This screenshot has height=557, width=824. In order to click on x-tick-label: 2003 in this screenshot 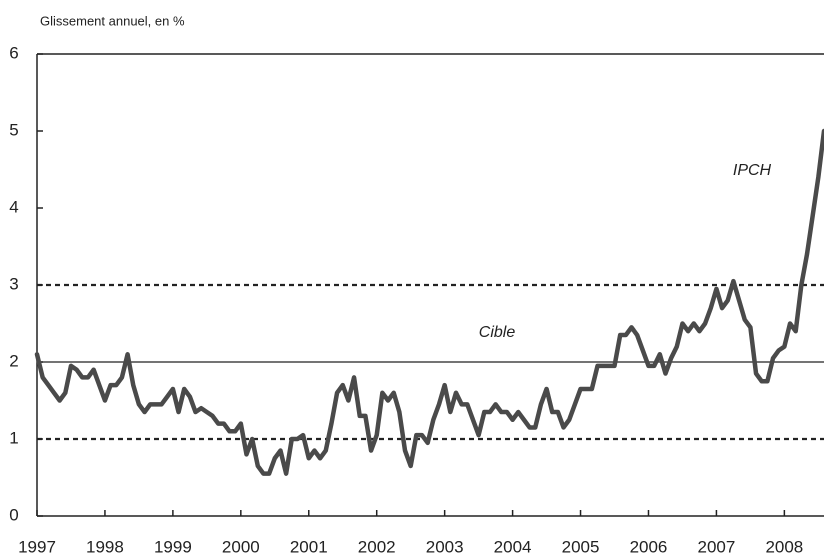, I will do `click(445, 546)`.